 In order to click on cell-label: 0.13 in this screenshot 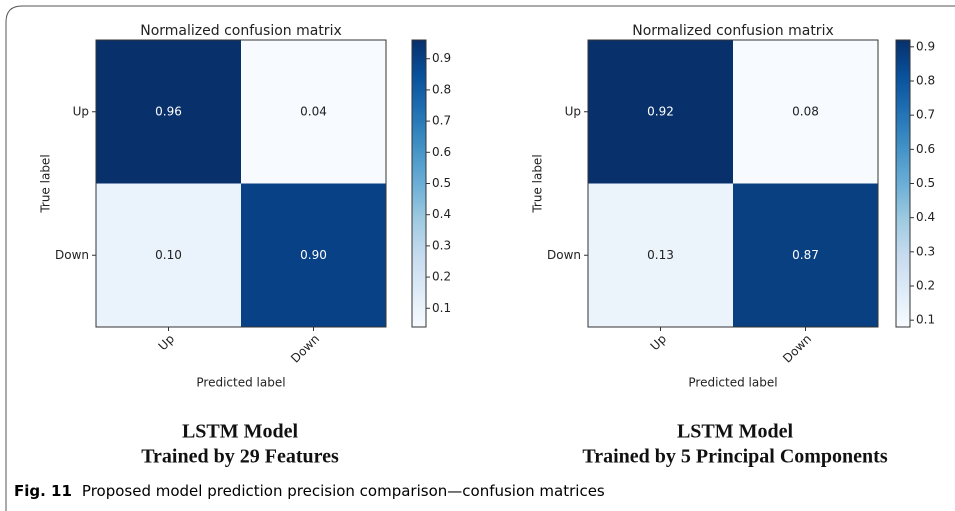, I will do `click(660, 255)`.